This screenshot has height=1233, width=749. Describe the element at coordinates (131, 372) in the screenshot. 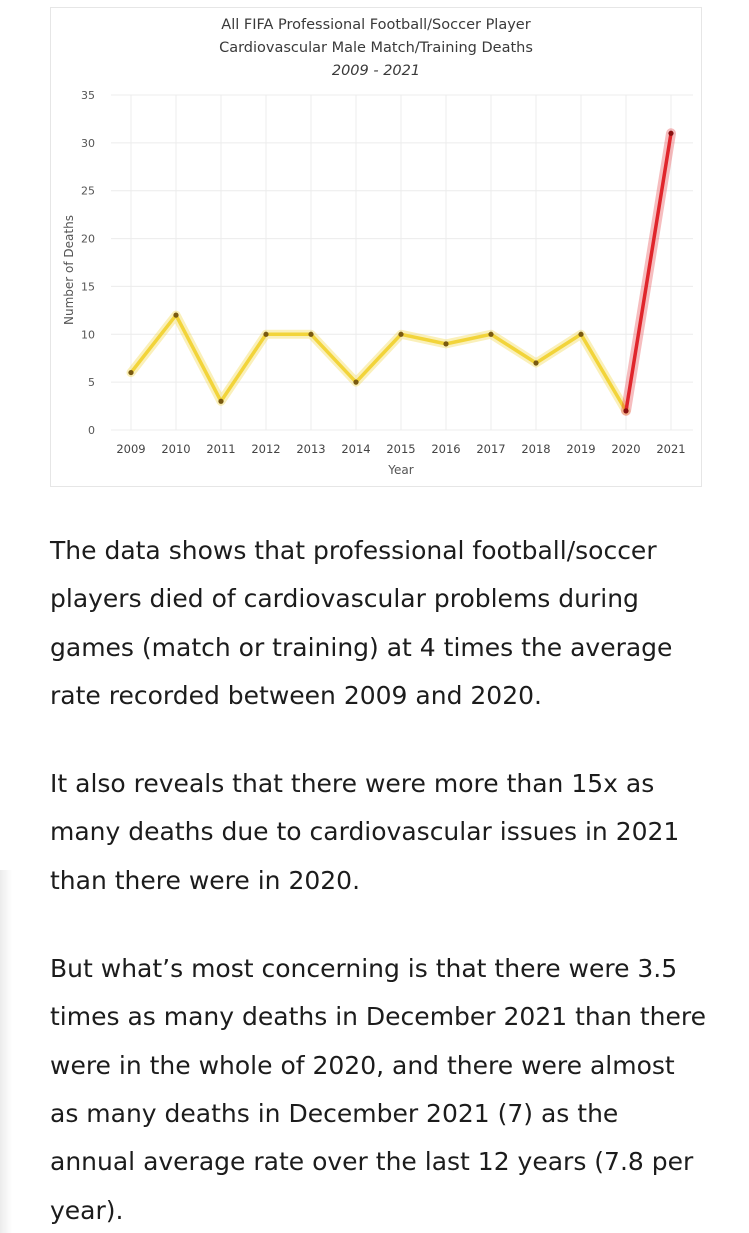

I see `data-point-2009` at that location.